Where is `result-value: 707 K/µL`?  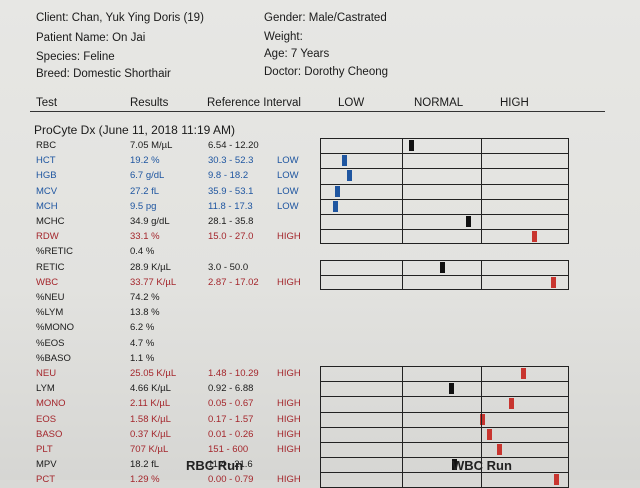
result-value: 707 K/µL is located at coordinates (149, 449).